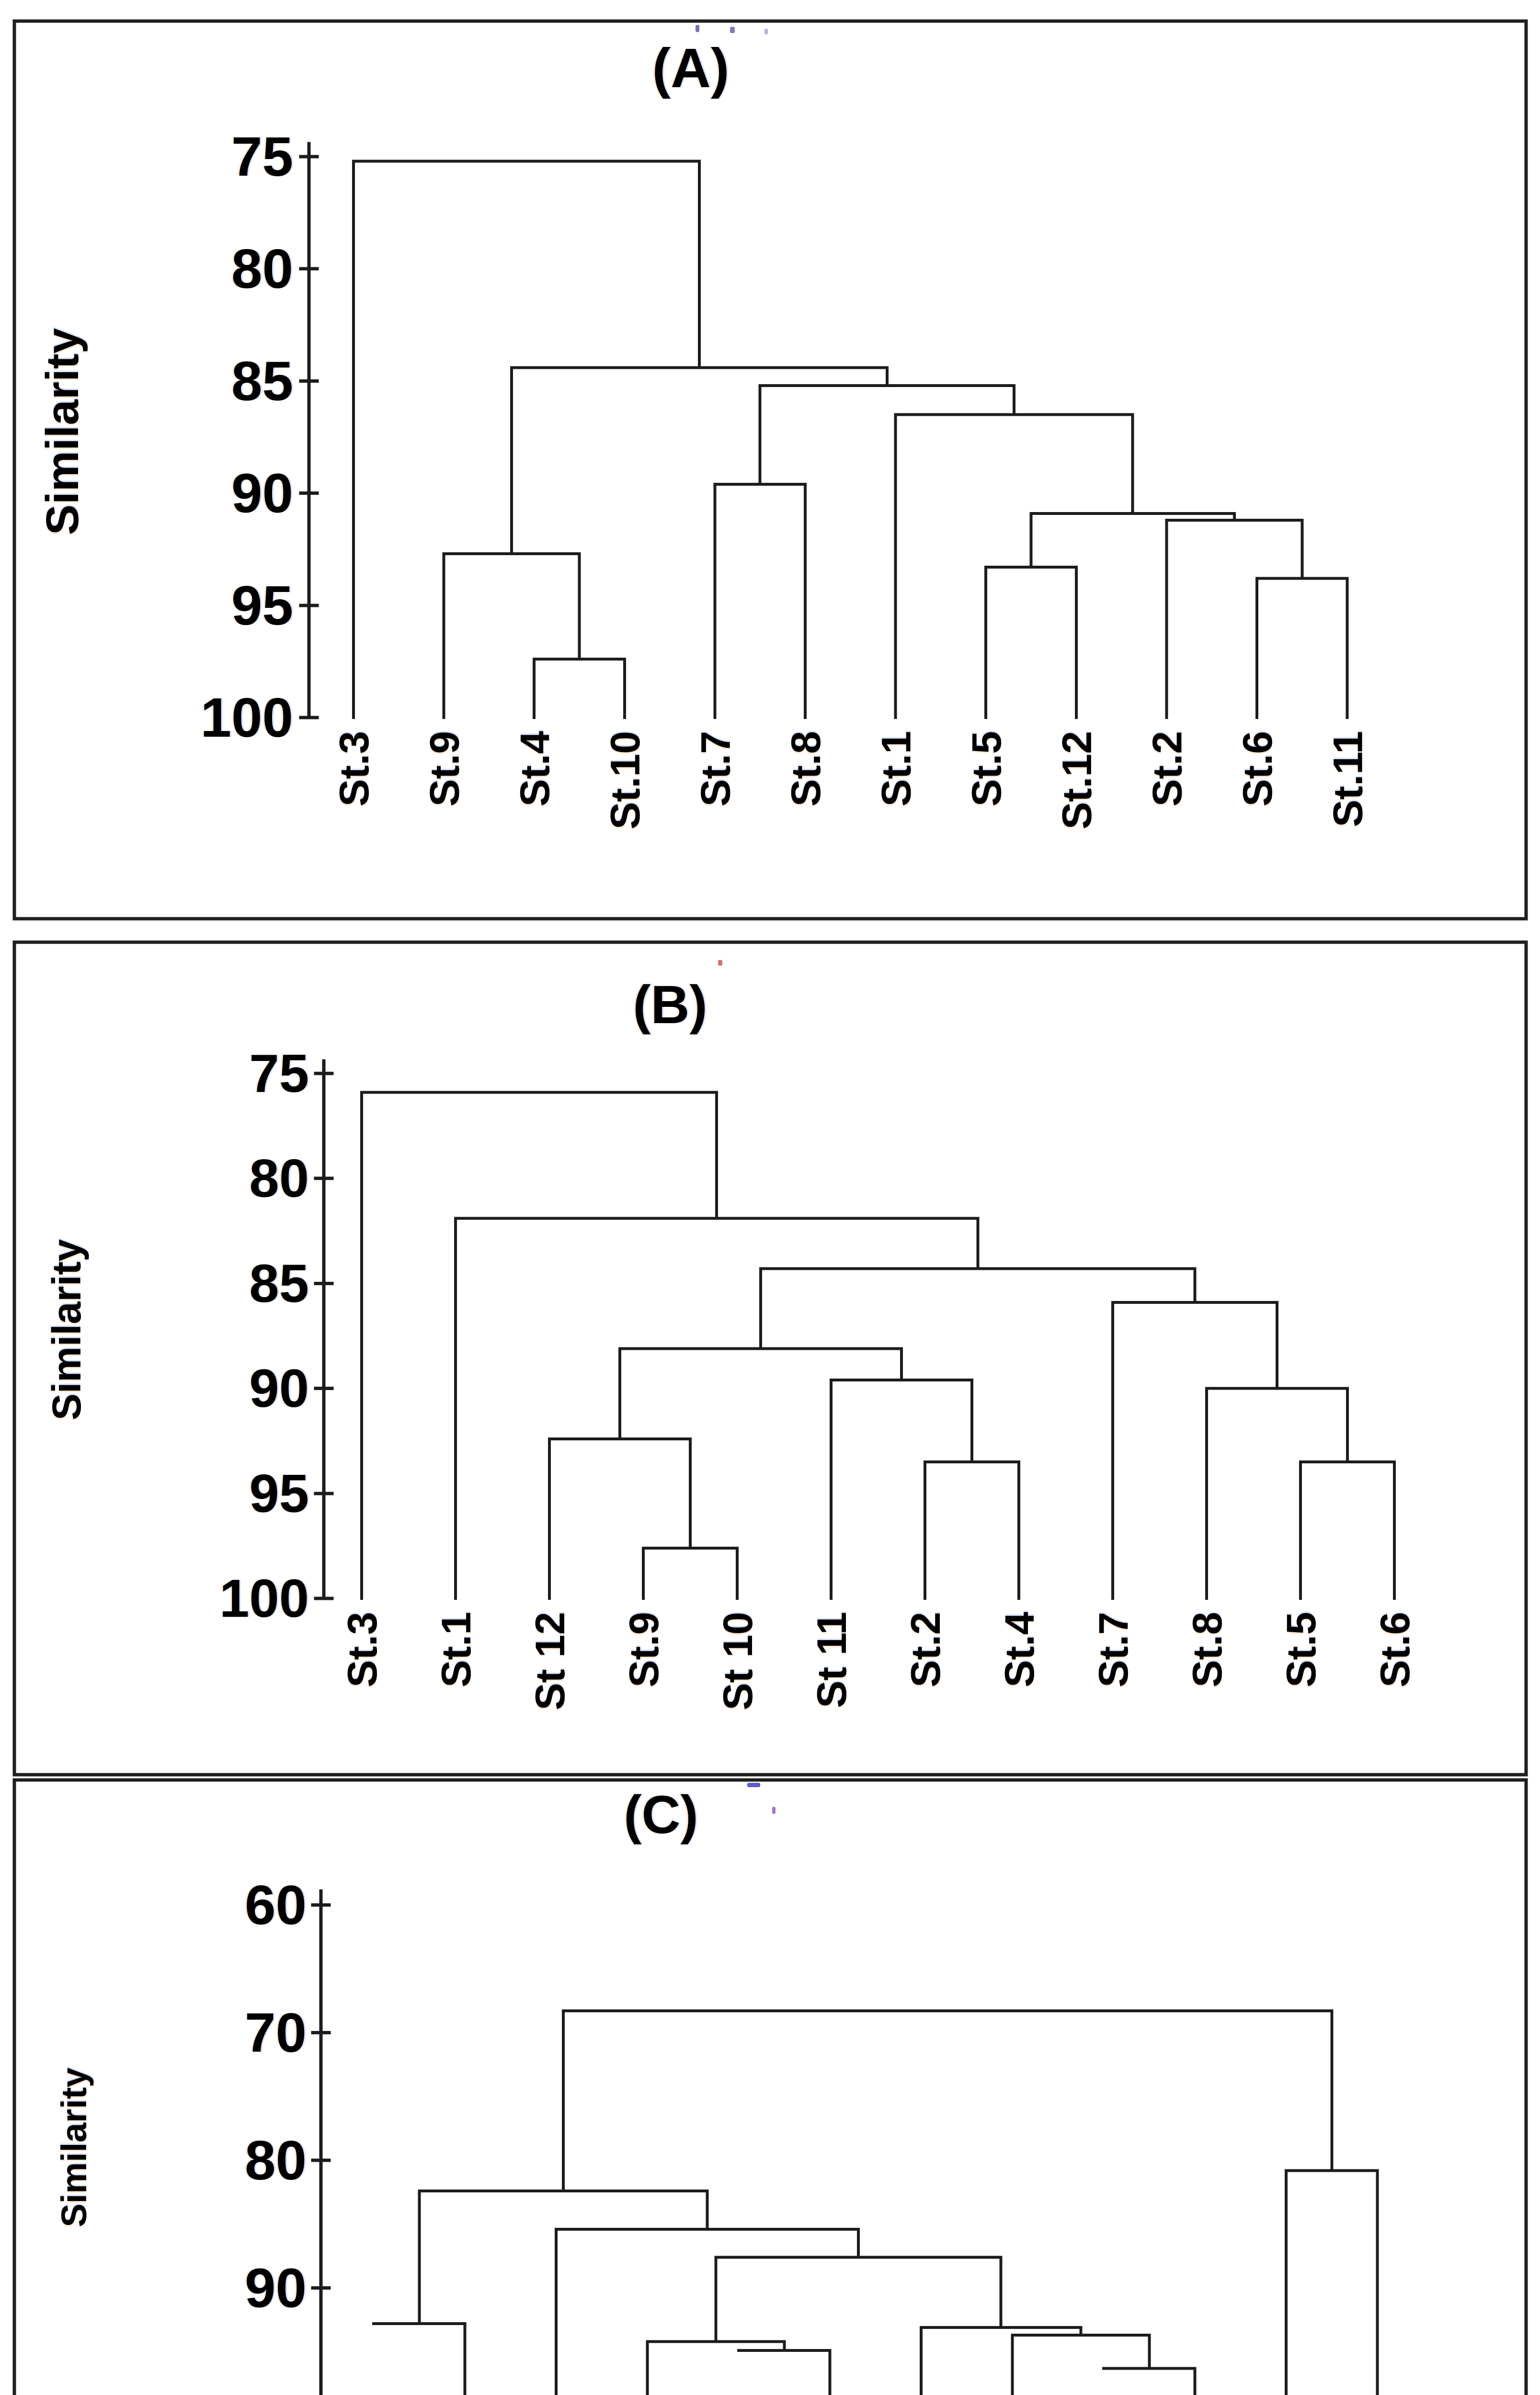 The width and height of the screenshot is (1540, 2395). I want to click on panel-title: (C), so click(661, 1815).